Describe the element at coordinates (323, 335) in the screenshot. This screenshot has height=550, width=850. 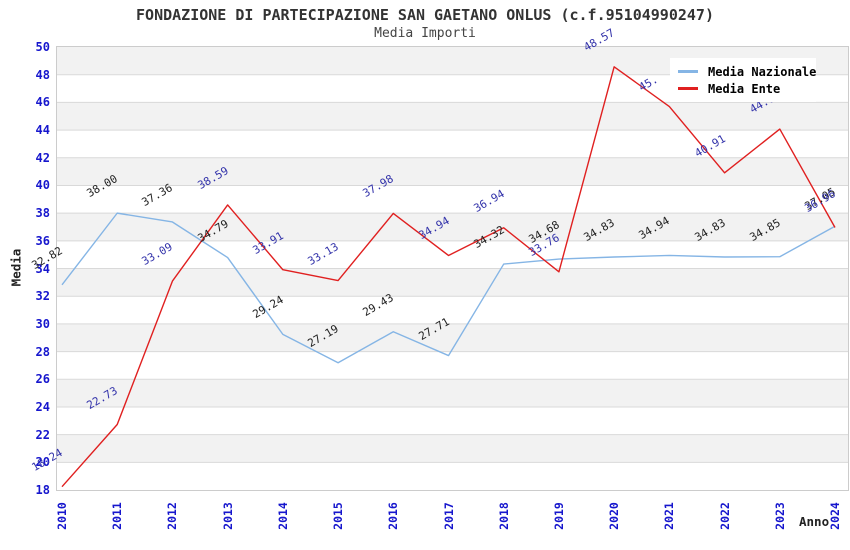
I see `data-label-nazionale-2015: 27.19` at that location.